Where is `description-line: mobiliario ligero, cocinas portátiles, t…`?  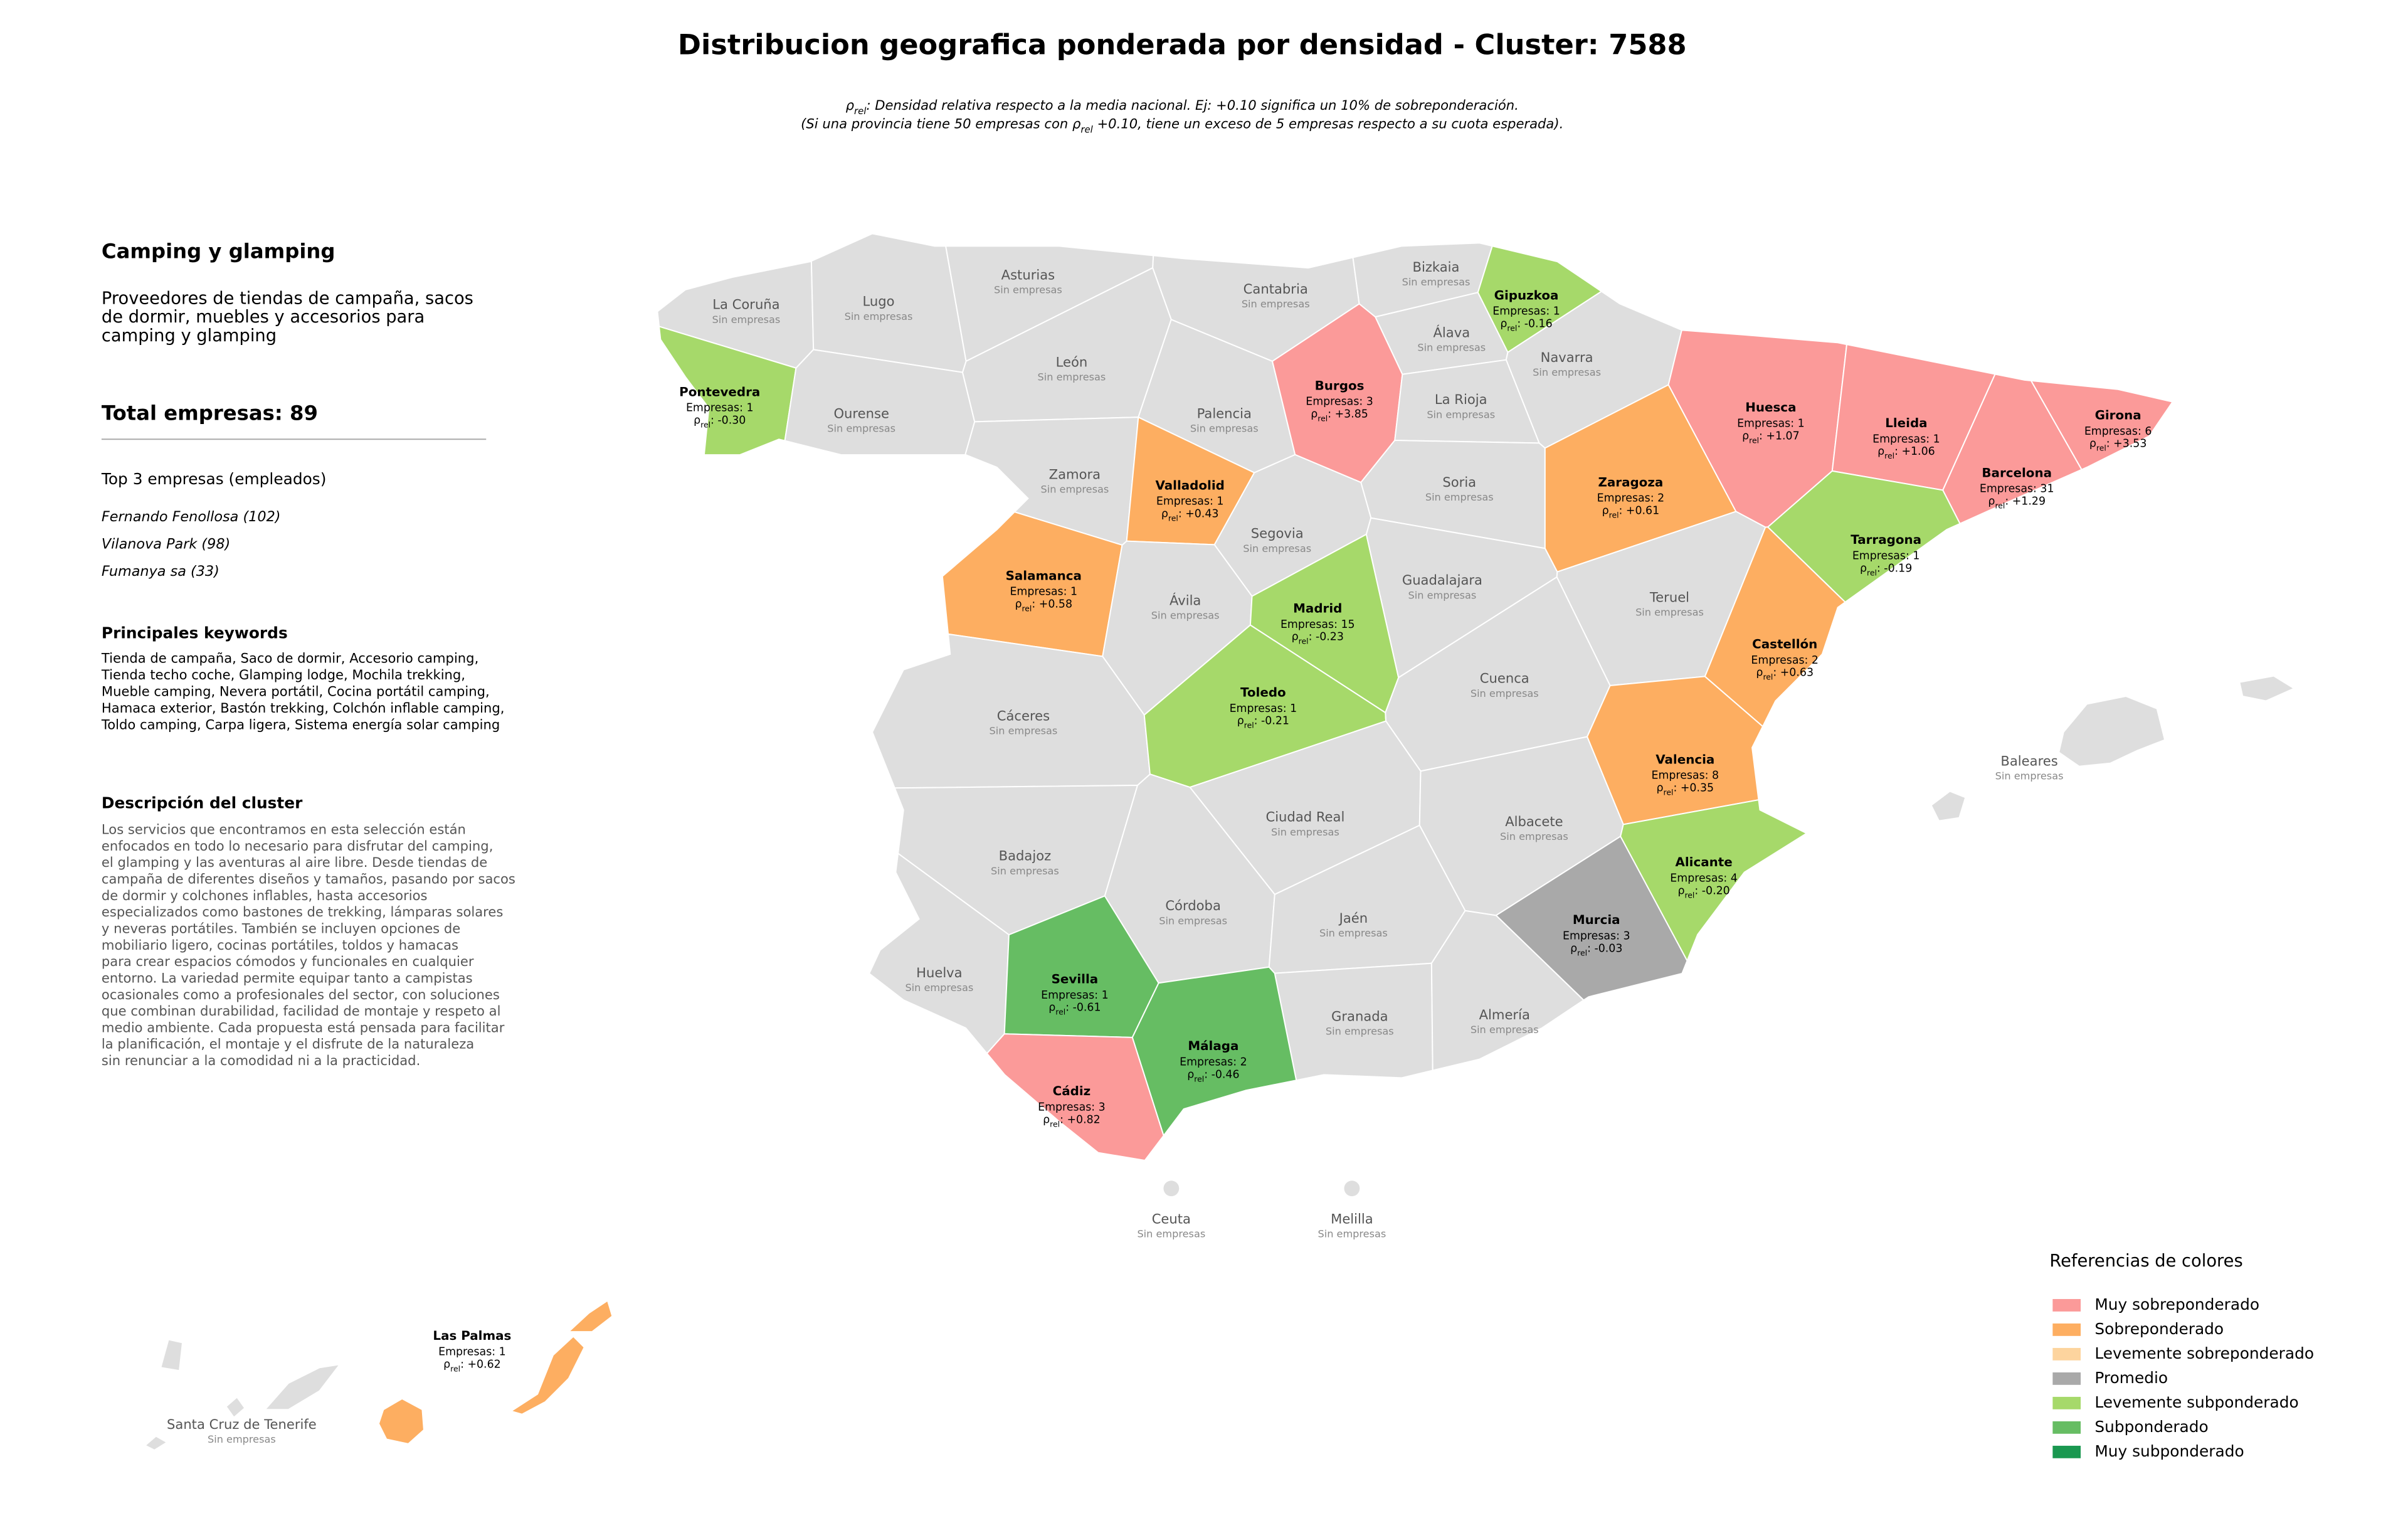 description-line: mobiliario ligero, cocinas portátiles, t… is located at coordinates (280, 945).